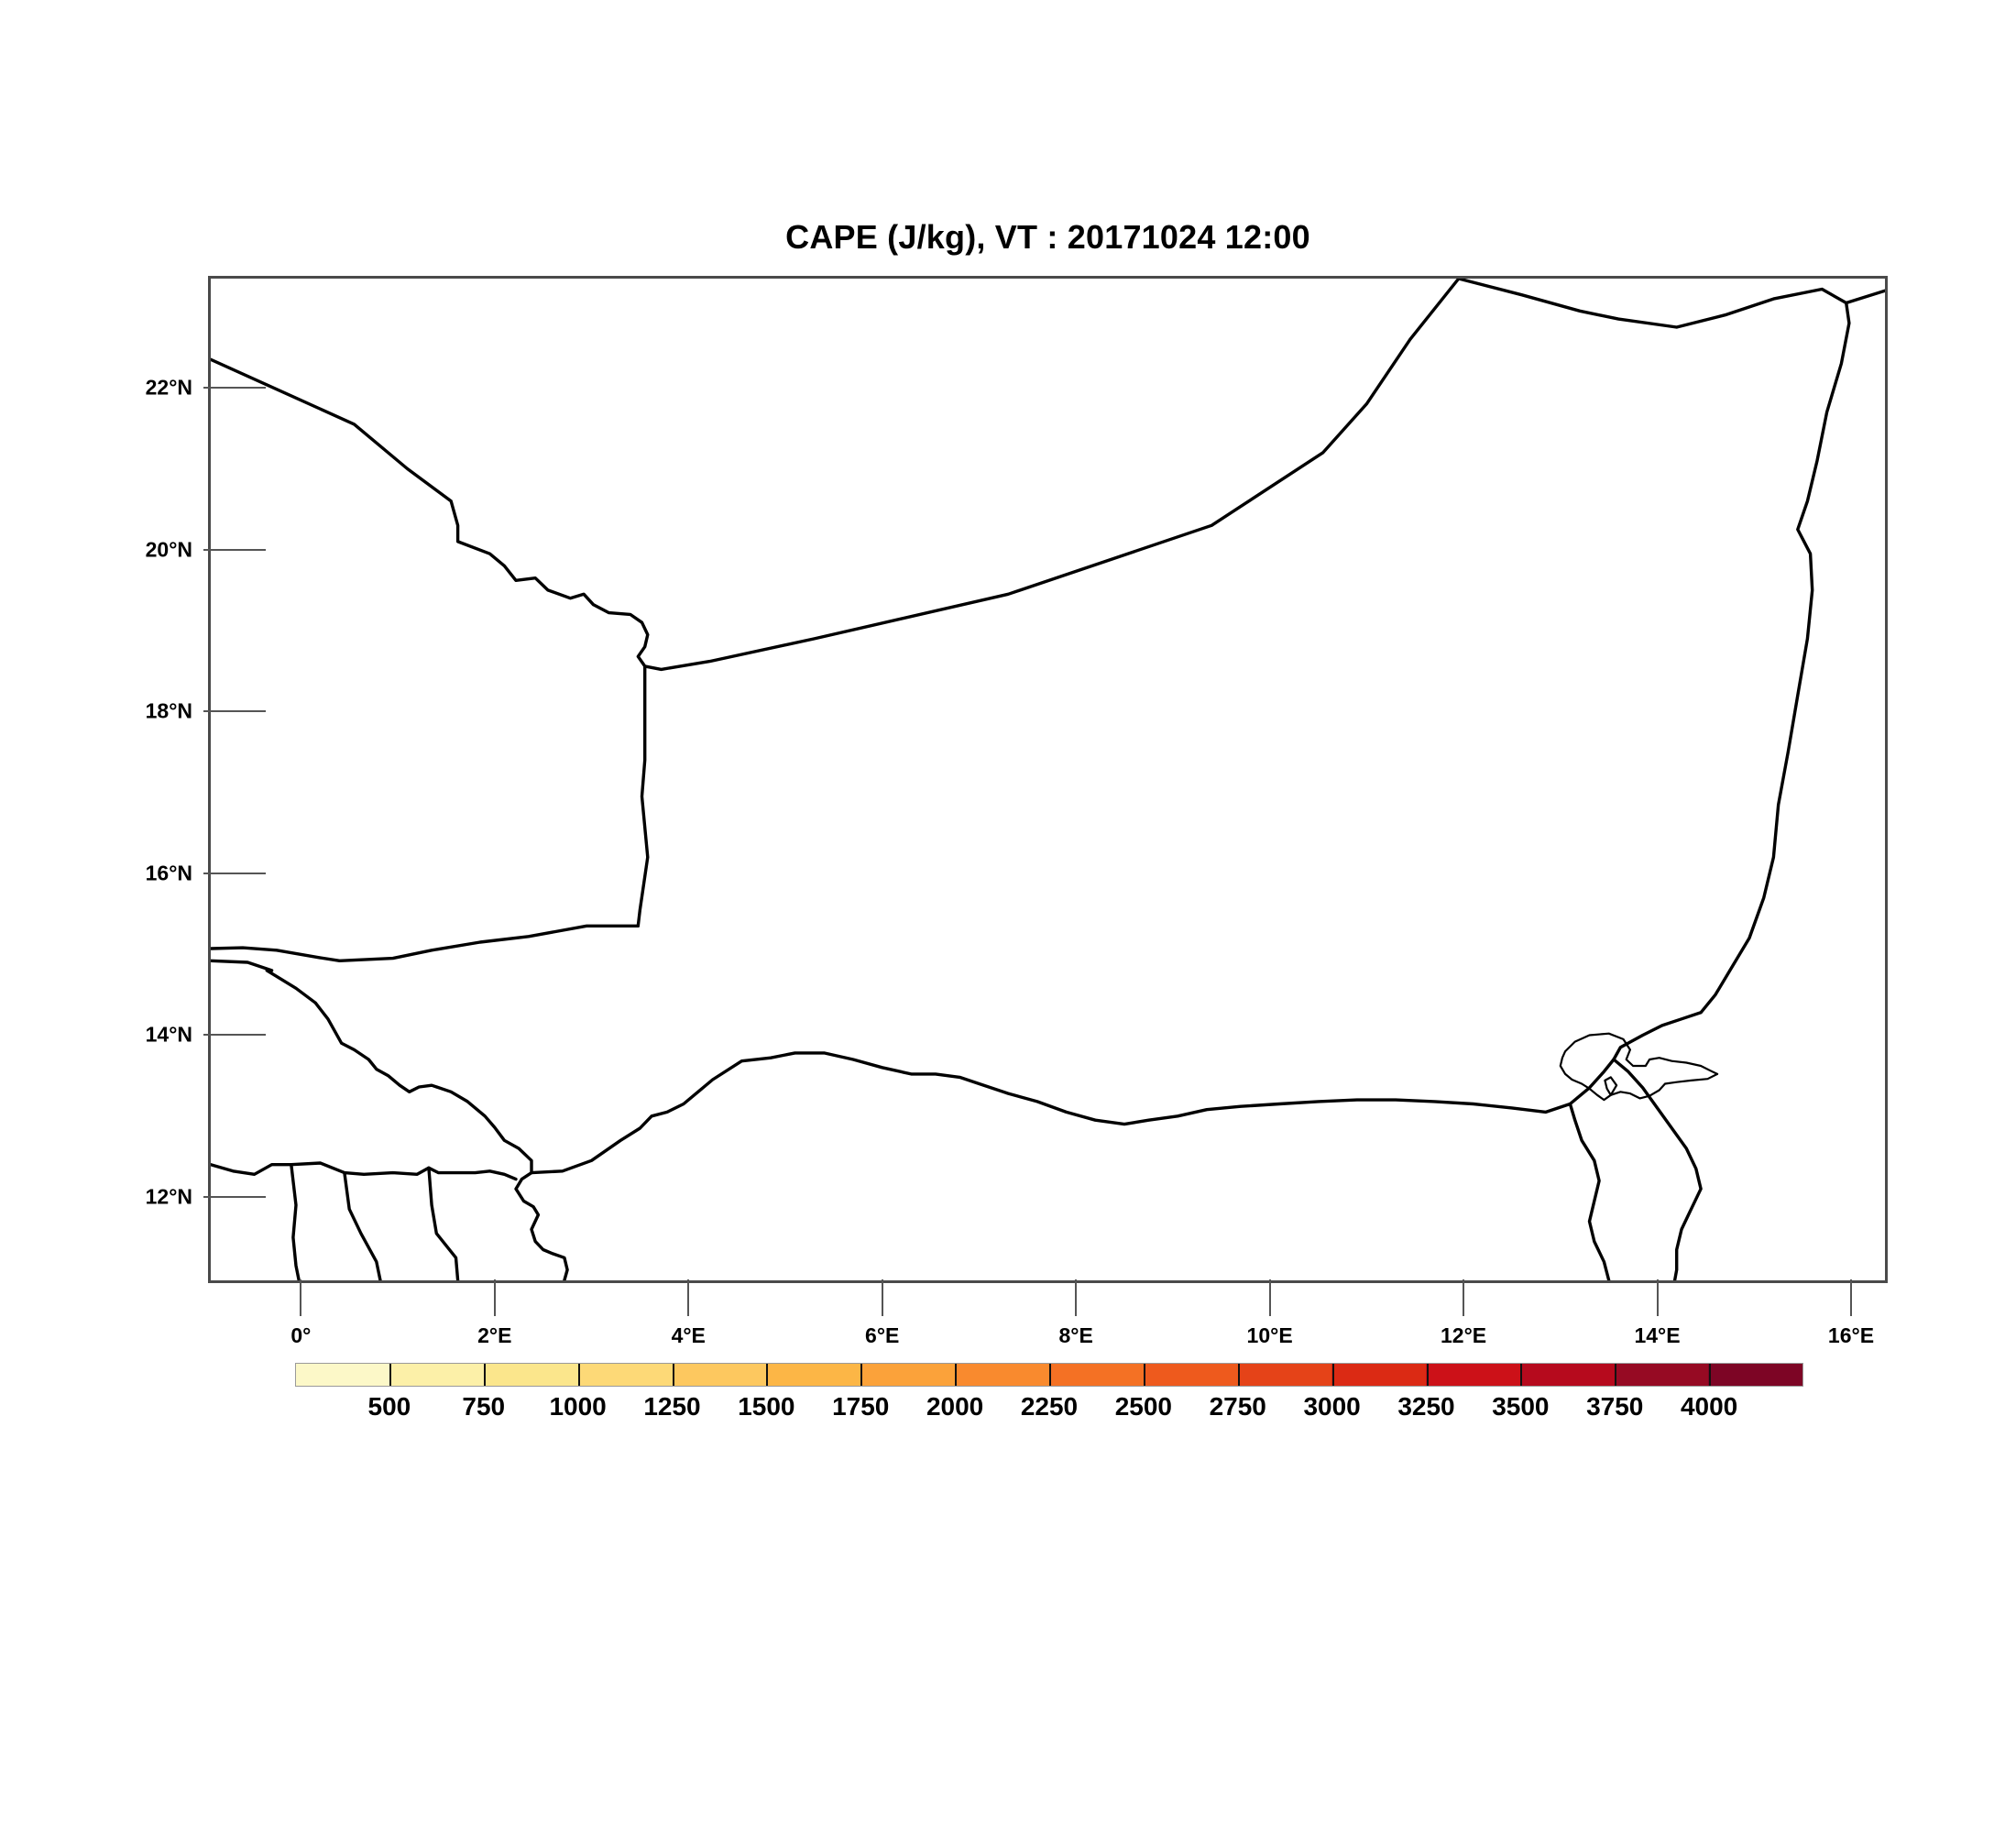 This screenshot has width=2016, height=1833. What do you see at coordinates (1615, 1406) in the screenshot?
I see `colorbar-tick-13: 3750` at bounding box center [1615, 1406].